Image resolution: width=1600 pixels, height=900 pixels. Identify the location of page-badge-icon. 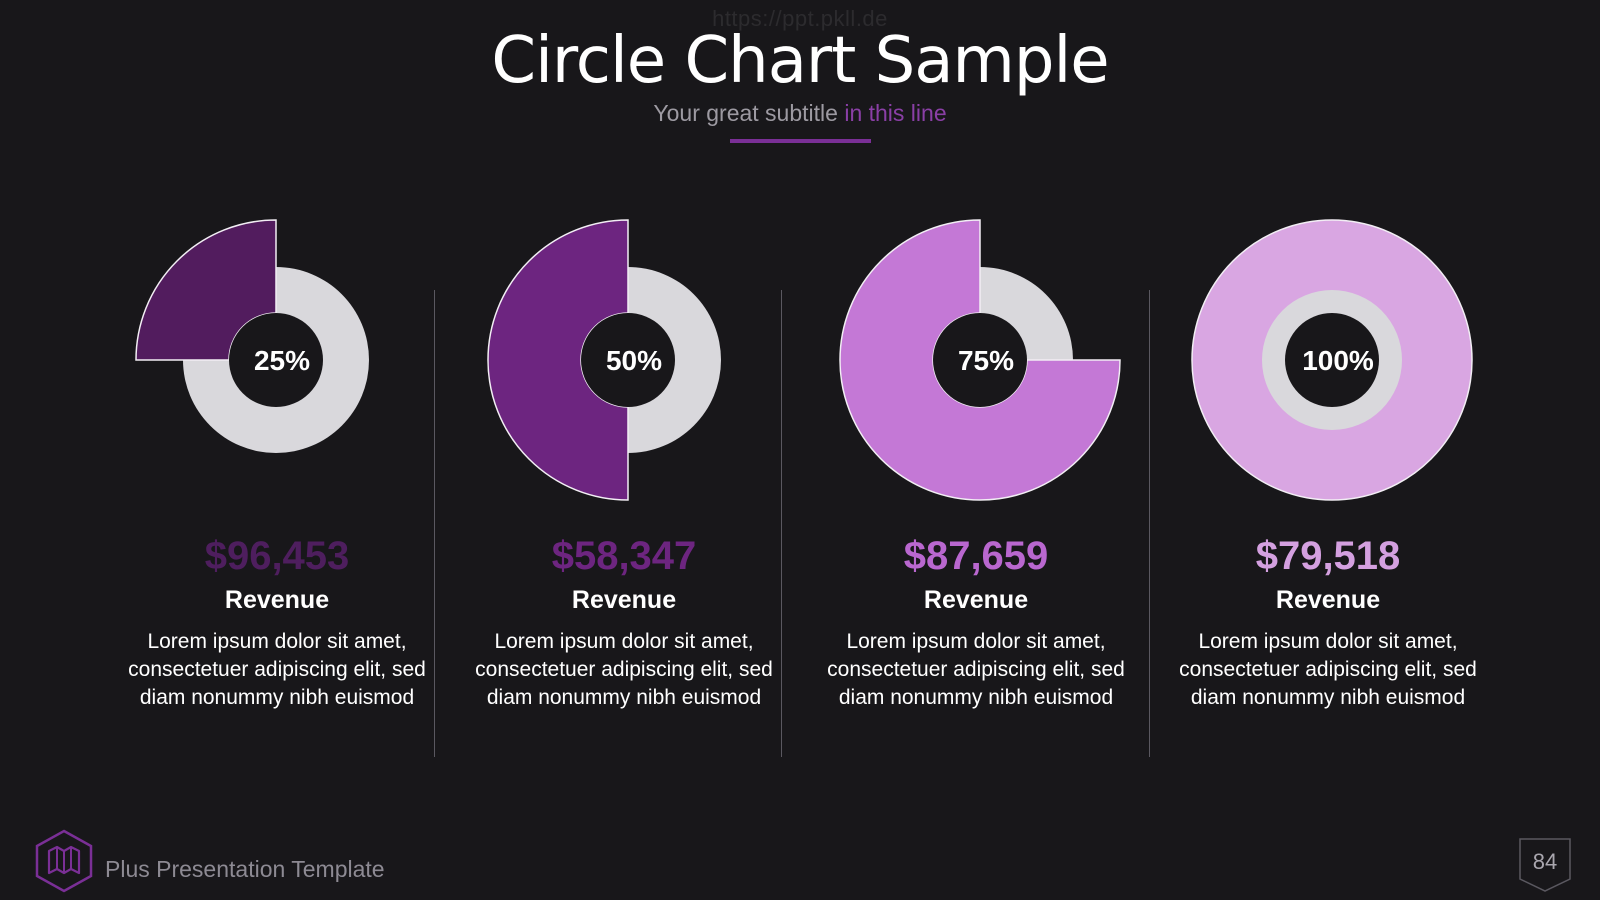
(1545, 865).